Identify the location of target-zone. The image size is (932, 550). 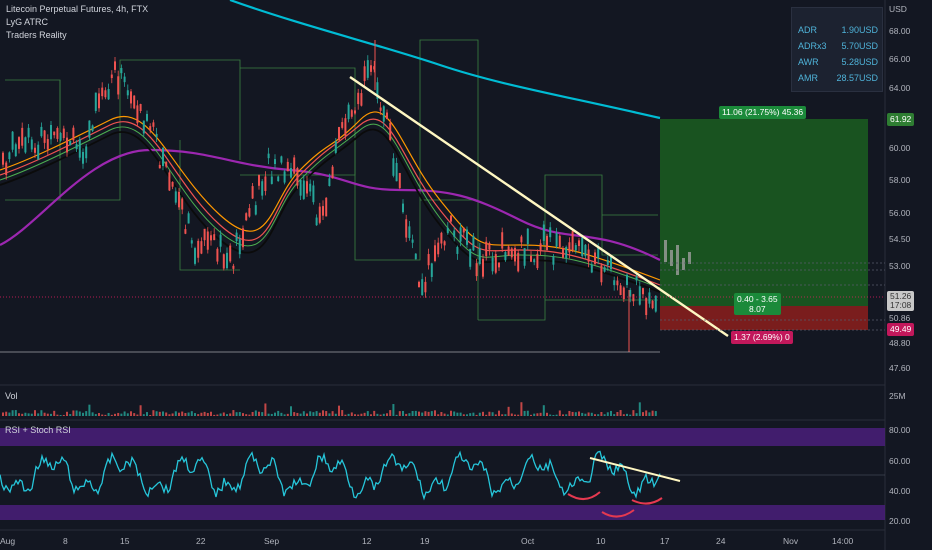
(764, 212).